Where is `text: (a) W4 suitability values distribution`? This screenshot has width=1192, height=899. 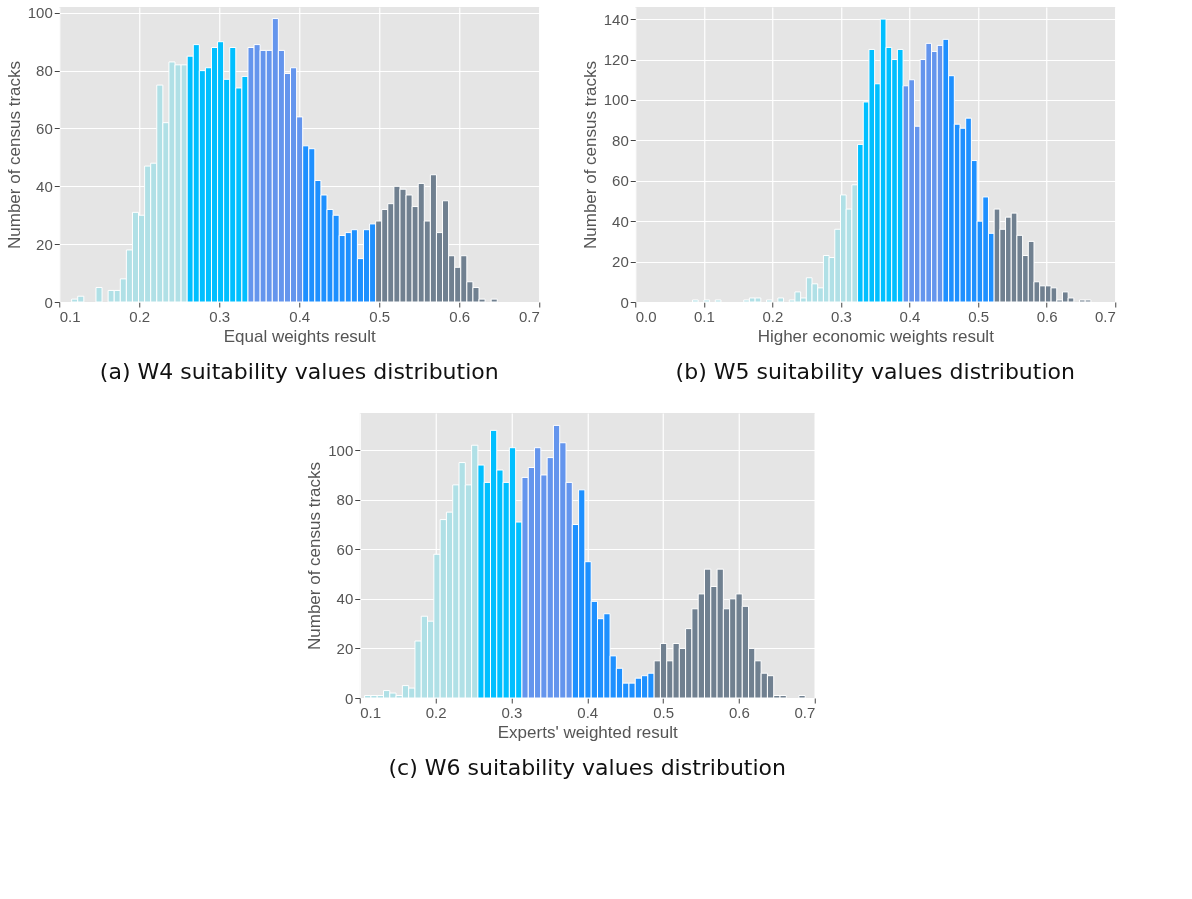 text: (a) W4 suitability values distribution is located at coordinates (299, 371).